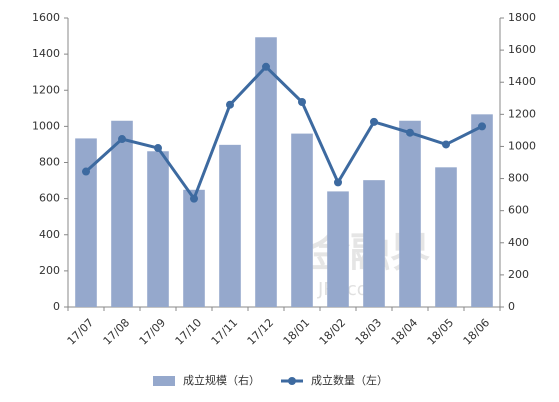 The width and height of the screenshot is (559, 402). What do you see at coordinates (349, 380) in the screenshot?
I see `legend-label: 成立数量（左）` at bounding box center [349, 380].